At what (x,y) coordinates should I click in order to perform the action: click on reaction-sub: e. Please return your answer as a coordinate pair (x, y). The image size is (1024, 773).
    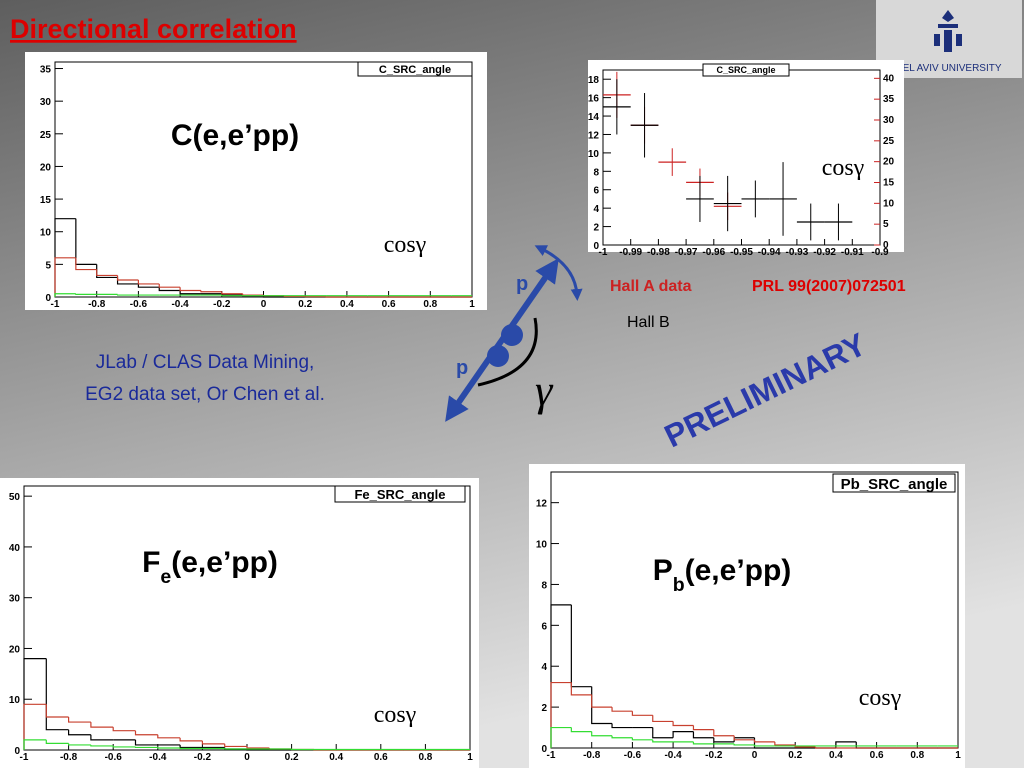
    Looking at the image, I should click on (165, 577).